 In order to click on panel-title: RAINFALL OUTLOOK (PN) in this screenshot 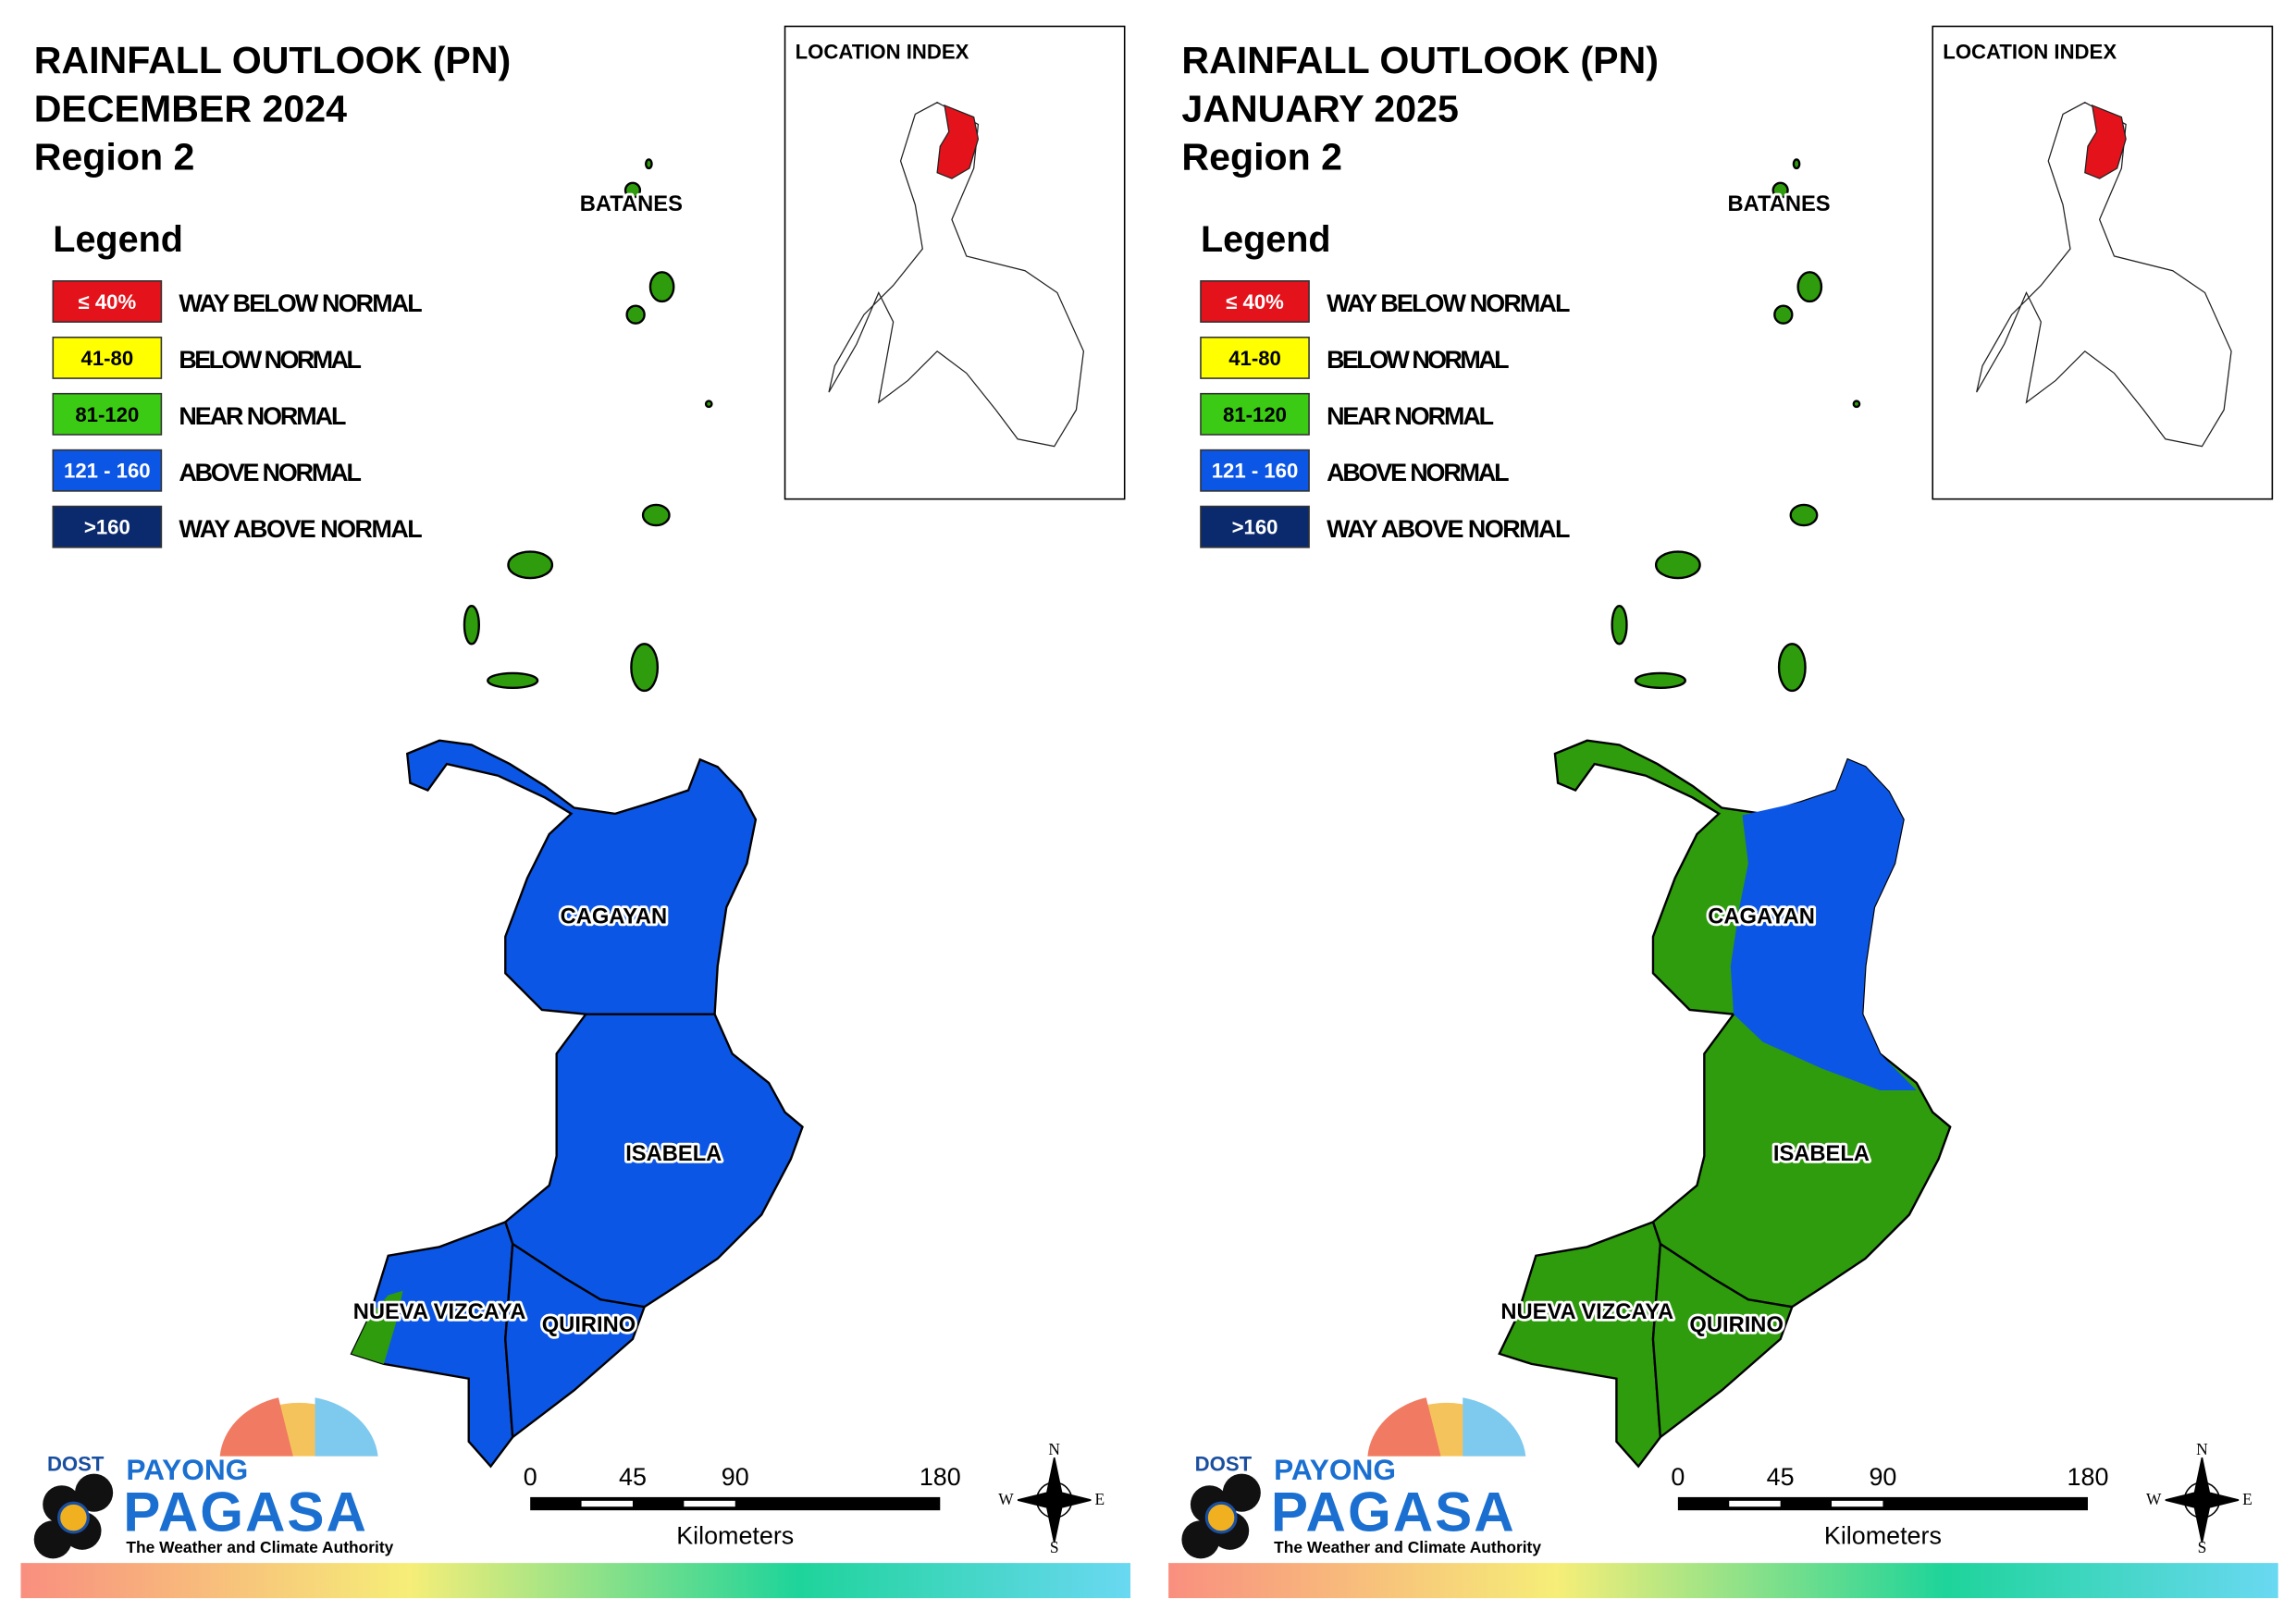, I will do `click(273, 60)`.